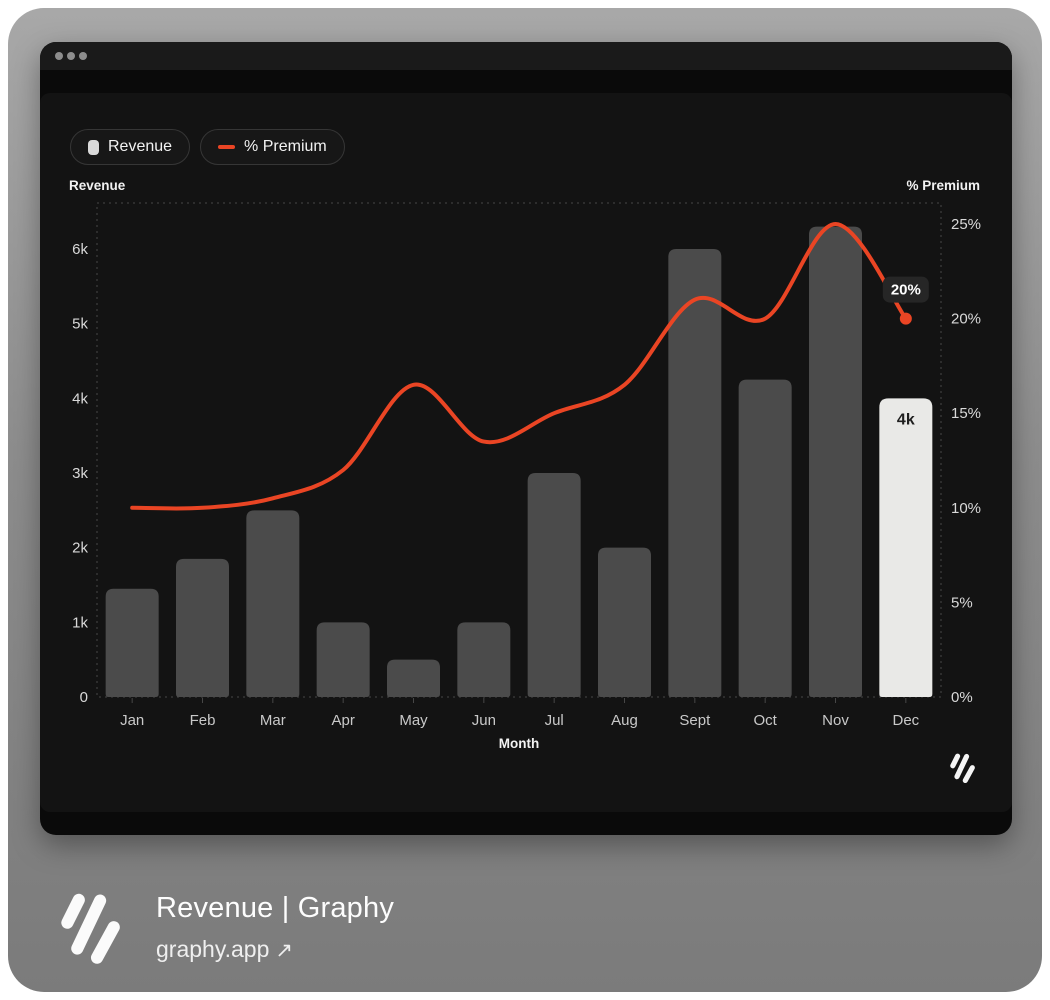 The height and width of the screenshot is (1000, 1050). Describe the element at coordinates (342, 720) in the screenshot. I see `x-tick-label: Apr` at that location.